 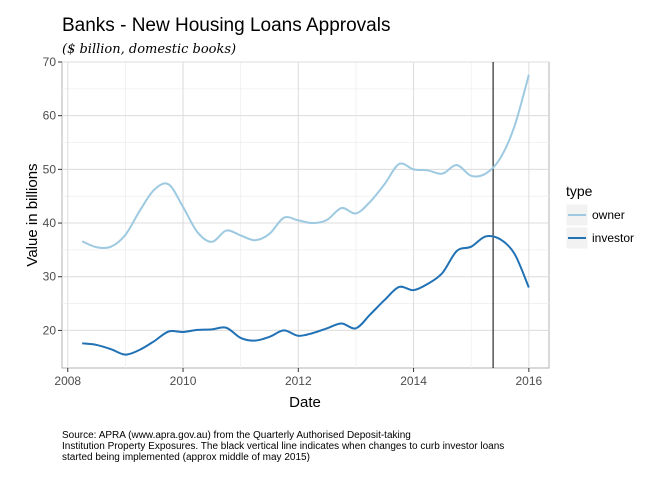 I want to click on legend-label-owner: owner, so click(x=608, y=215).